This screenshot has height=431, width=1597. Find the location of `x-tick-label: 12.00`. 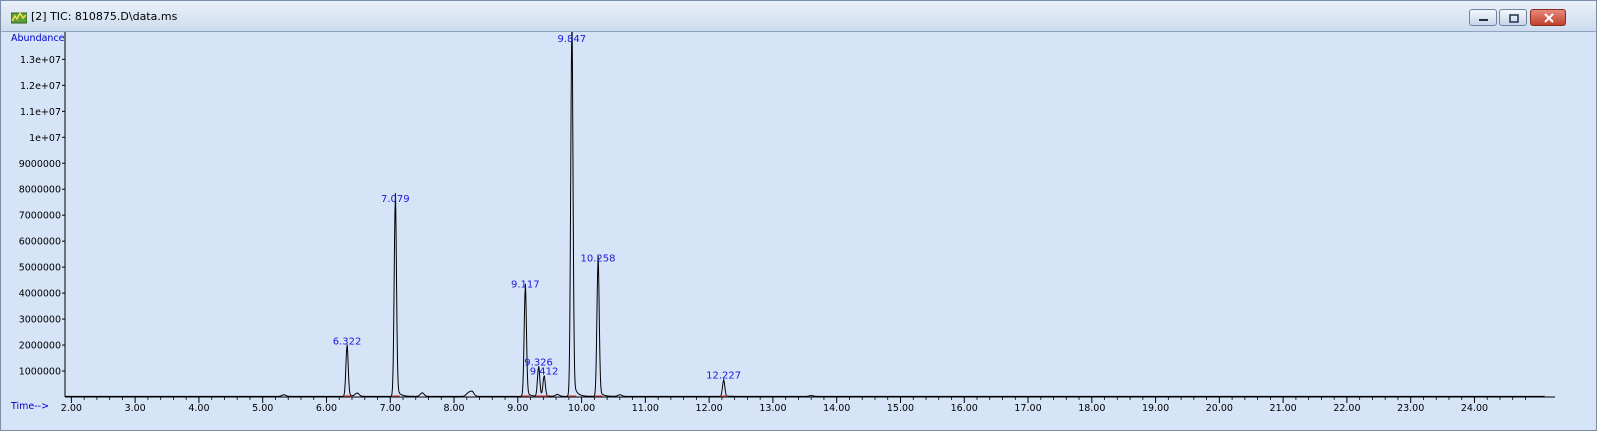

x-tick-label: 12.00 is located at coordinates (709, 408).